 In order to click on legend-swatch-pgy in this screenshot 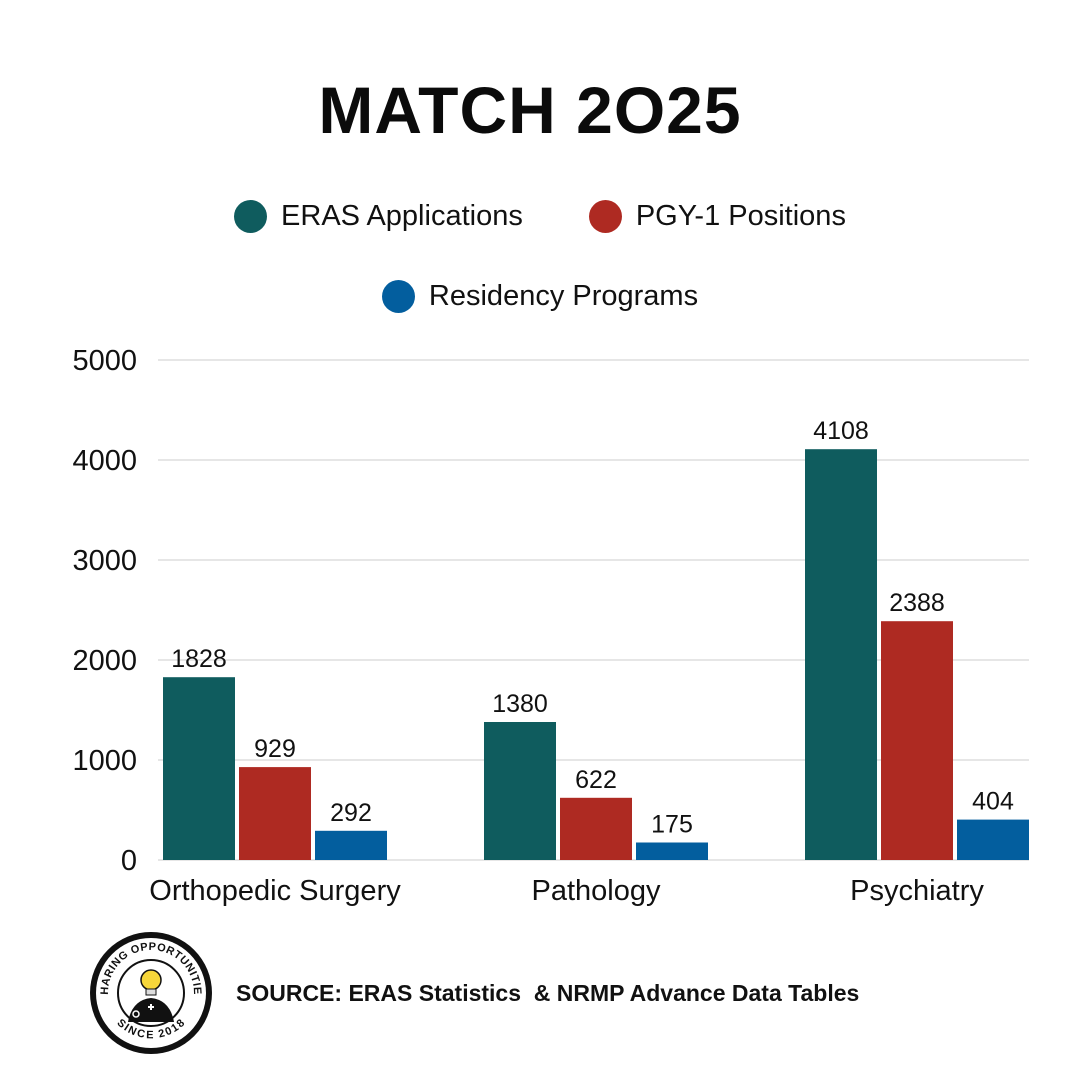, I will do `click(605, 216)`.